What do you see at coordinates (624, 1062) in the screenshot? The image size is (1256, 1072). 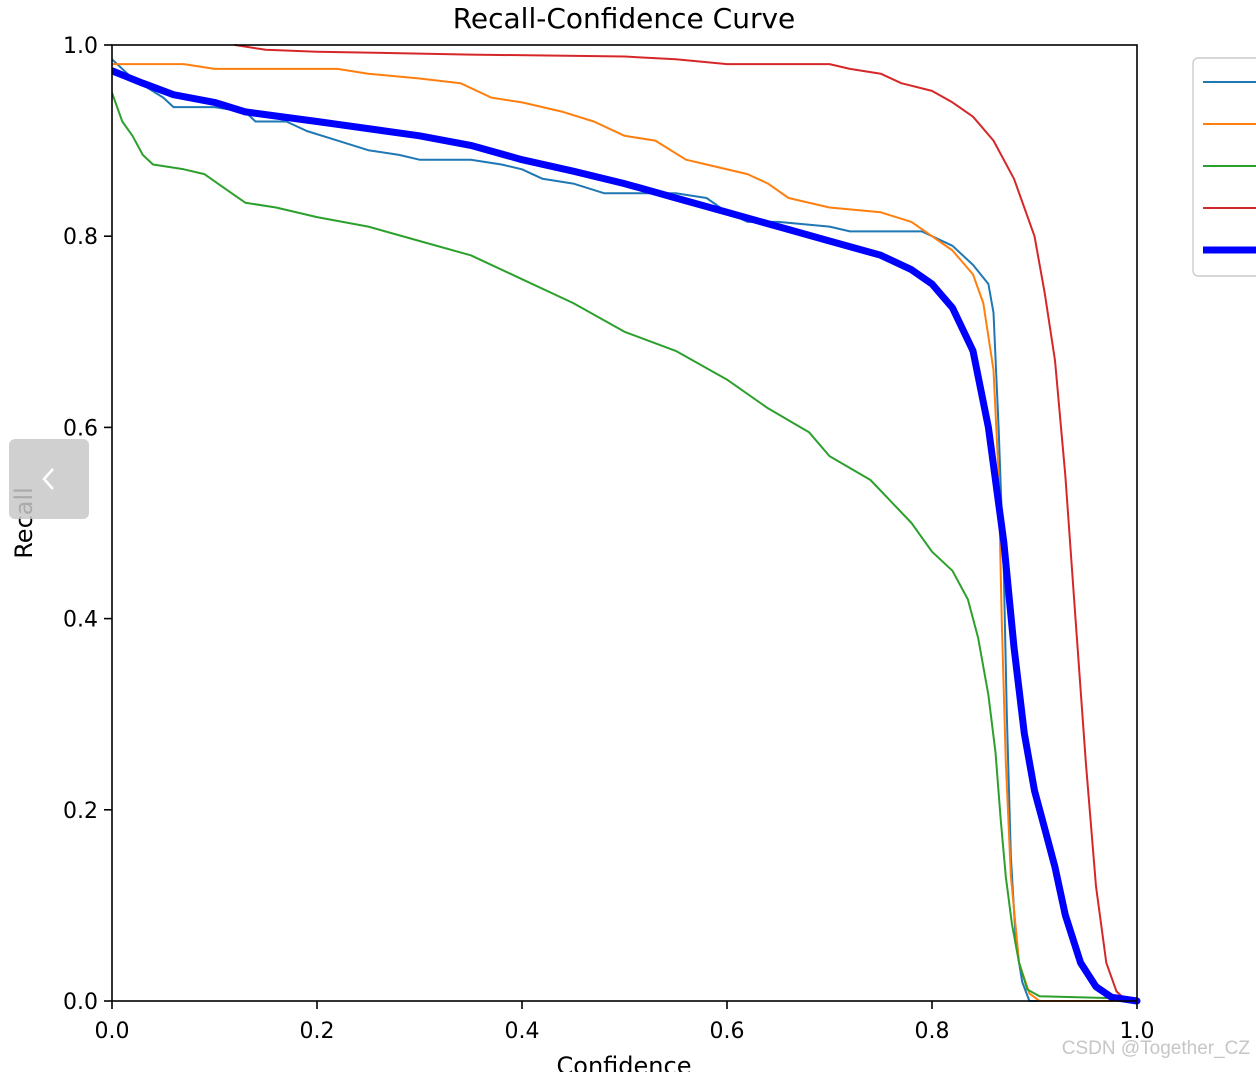 I see `x-axis-label: Confidence` at bounding box center [624, 1062].